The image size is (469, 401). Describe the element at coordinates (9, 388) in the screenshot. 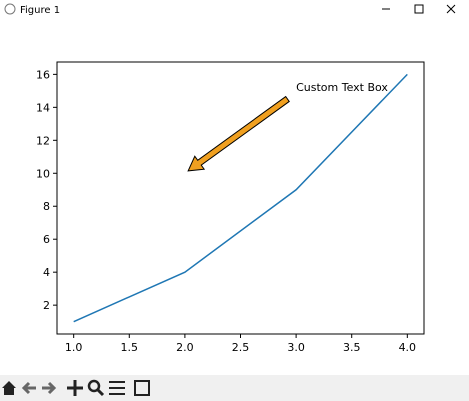

I see `home-button` at that location.